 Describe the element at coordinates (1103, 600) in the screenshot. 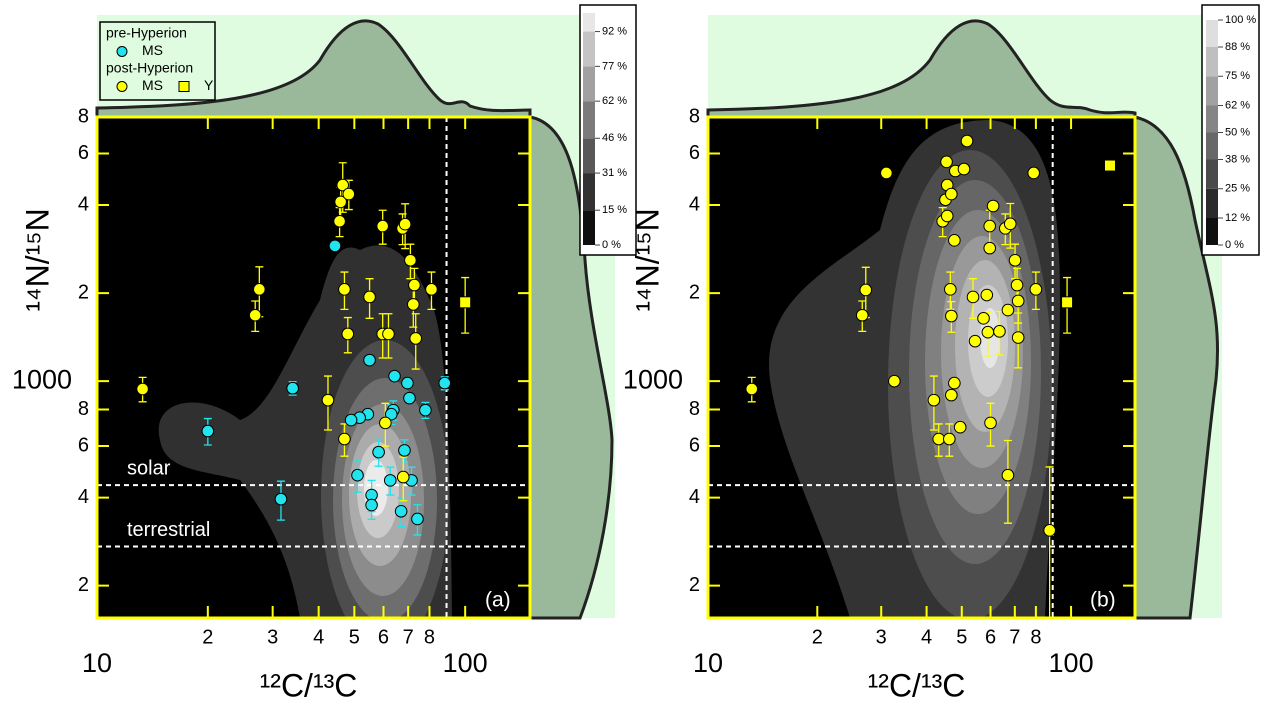

I see `panel-label: (b)` at that location.